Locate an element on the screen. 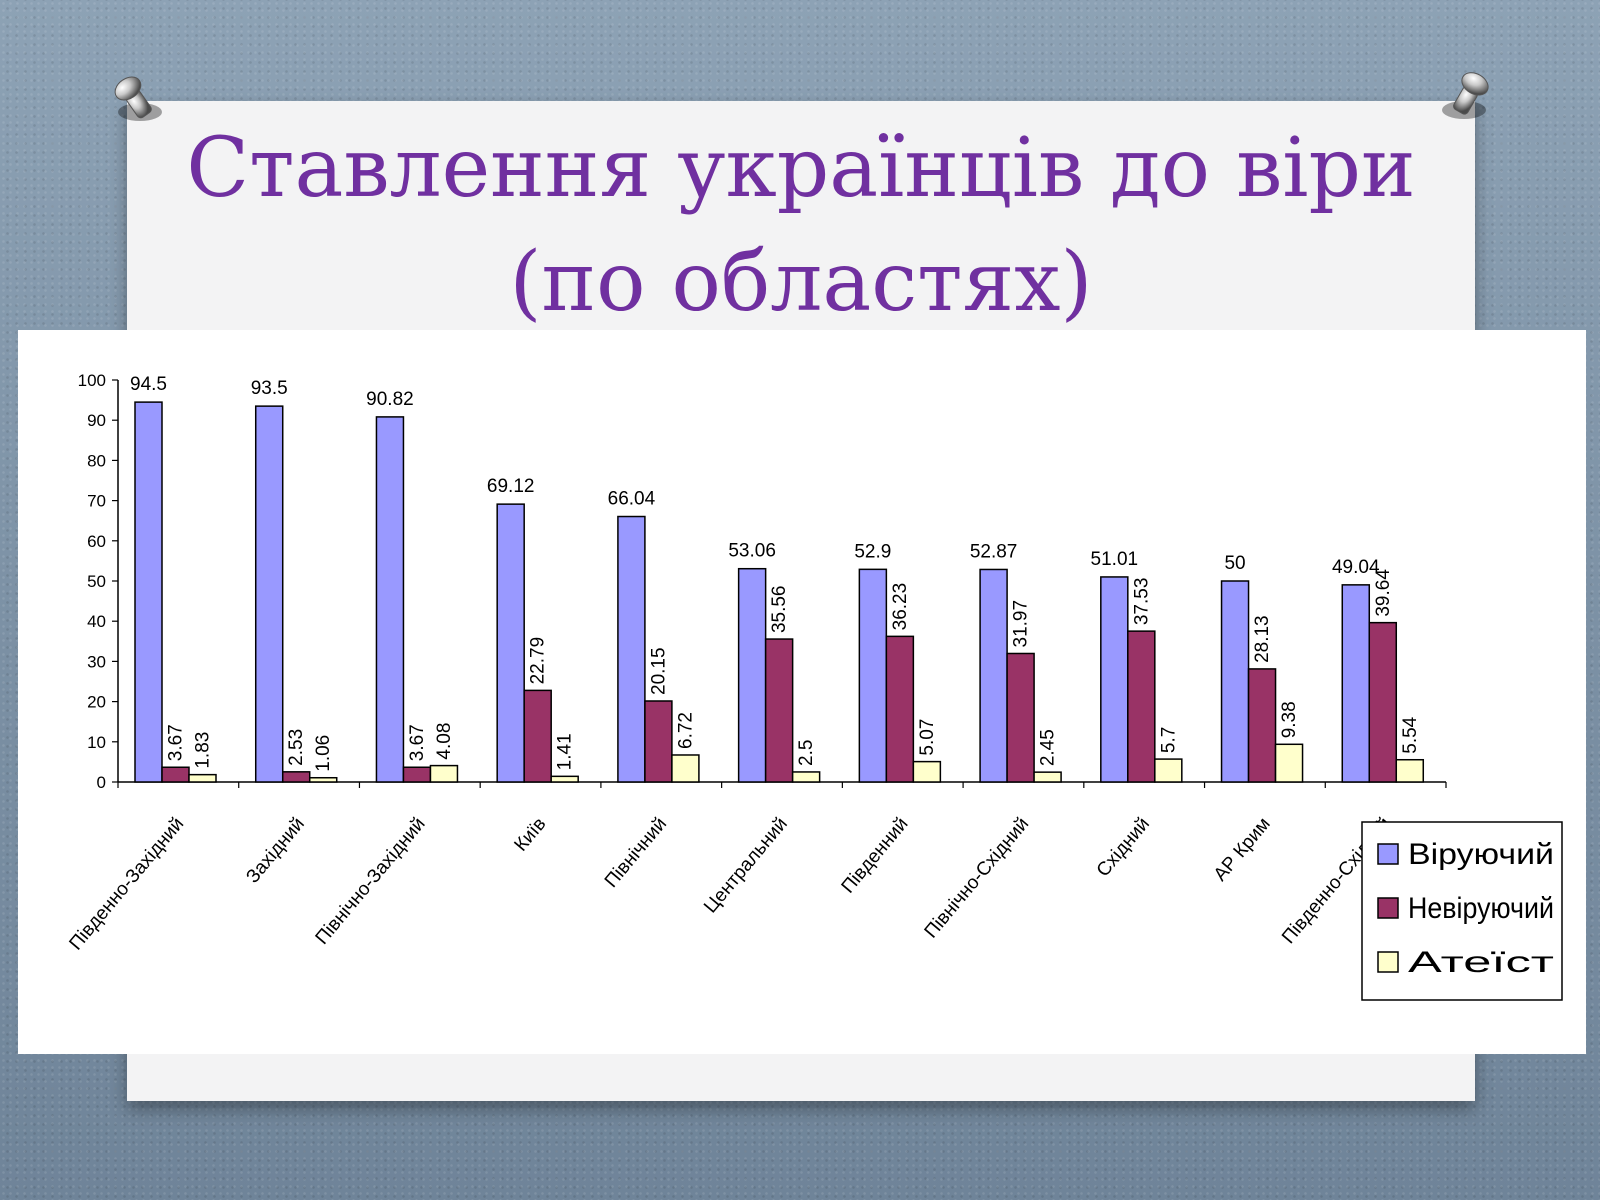 The image size is (1600, 1200). data-label: 53.06 is located at coordinates (752, 551).